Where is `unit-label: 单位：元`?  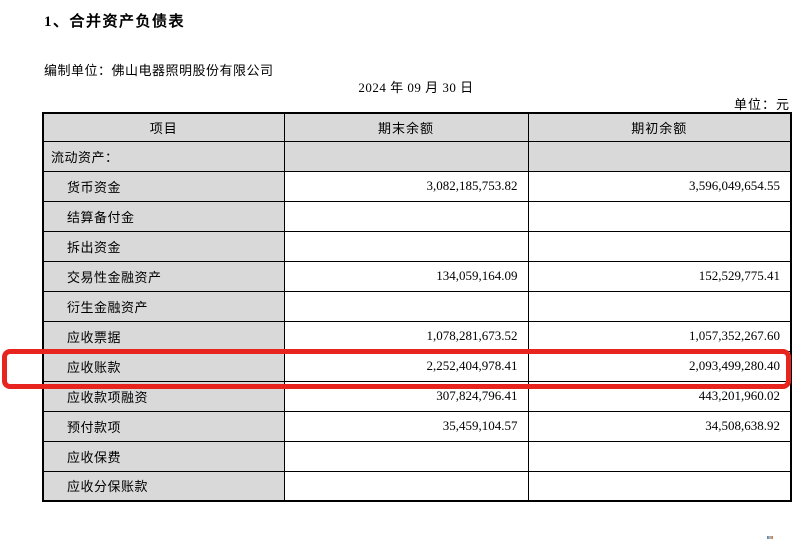 unit-label: 单位：元 is located at coordinates (761, 104).